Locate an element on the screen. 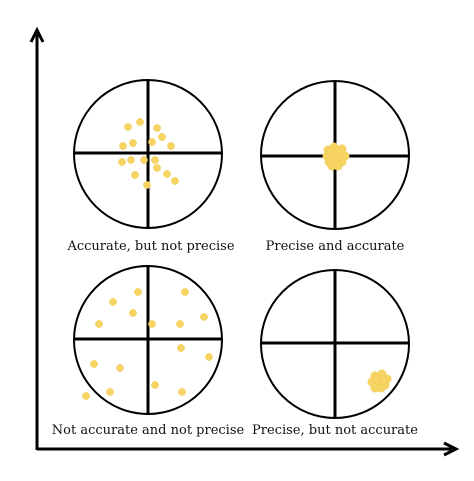 The width and height of the screenshot is (474, 481). target-bottom-left: Not accurate and not precise is located at coordinates (148, 351).